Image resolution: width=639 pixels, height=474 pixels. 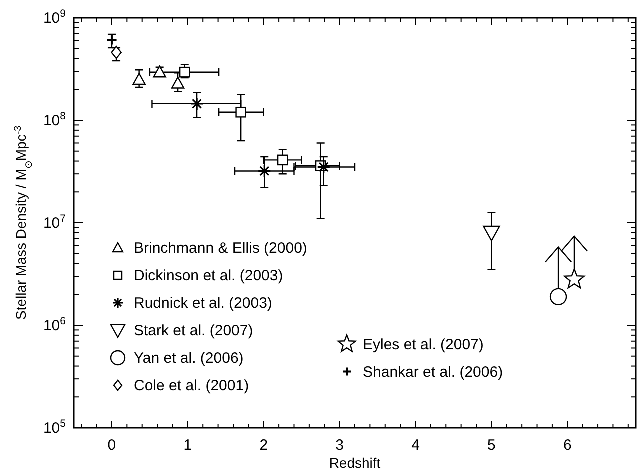 What do you see at coordinates (54, 427) in the screenshot?
I see `y-tick-label: 10$^{5}$` at bounding box center [54, 427].